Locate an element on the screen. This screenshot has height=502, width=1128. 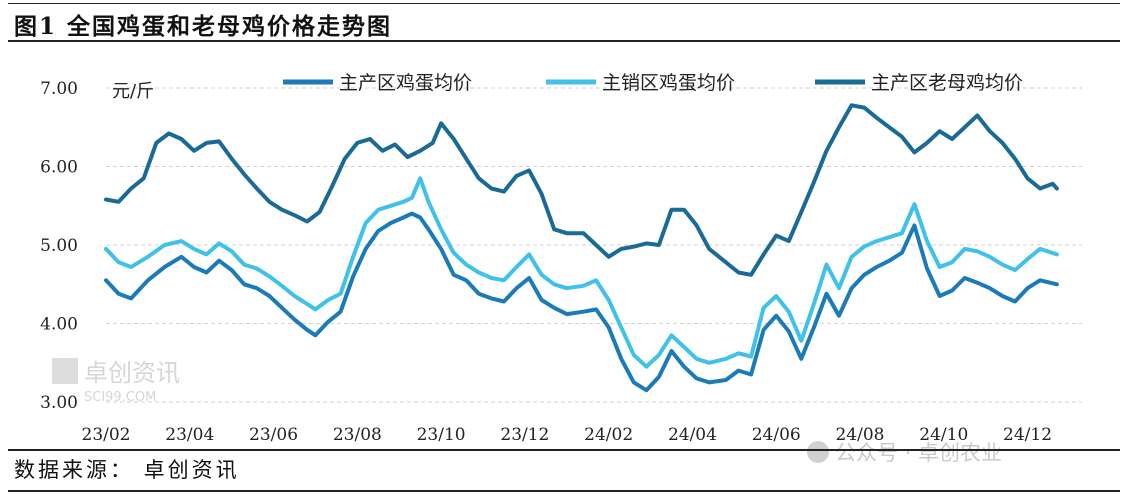
watermark-brand: 卓创资讯 is located at coordinates (132, 373).